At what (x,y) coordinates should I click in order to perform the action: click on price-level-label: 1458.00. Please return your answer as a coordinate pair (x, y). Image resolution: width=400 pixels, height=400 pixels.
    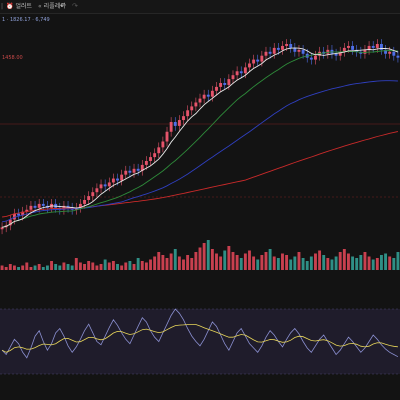
    Looking at the image, I should click on (12, 58).